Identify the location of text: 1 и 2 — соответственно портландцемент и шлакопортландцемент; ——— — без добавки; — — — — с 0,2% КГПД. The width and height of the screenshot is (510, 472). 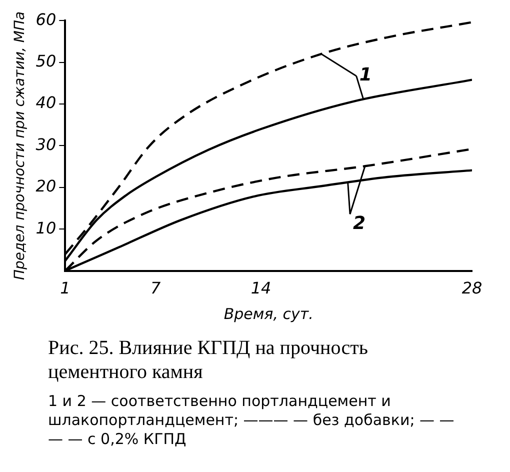
(252, 420).